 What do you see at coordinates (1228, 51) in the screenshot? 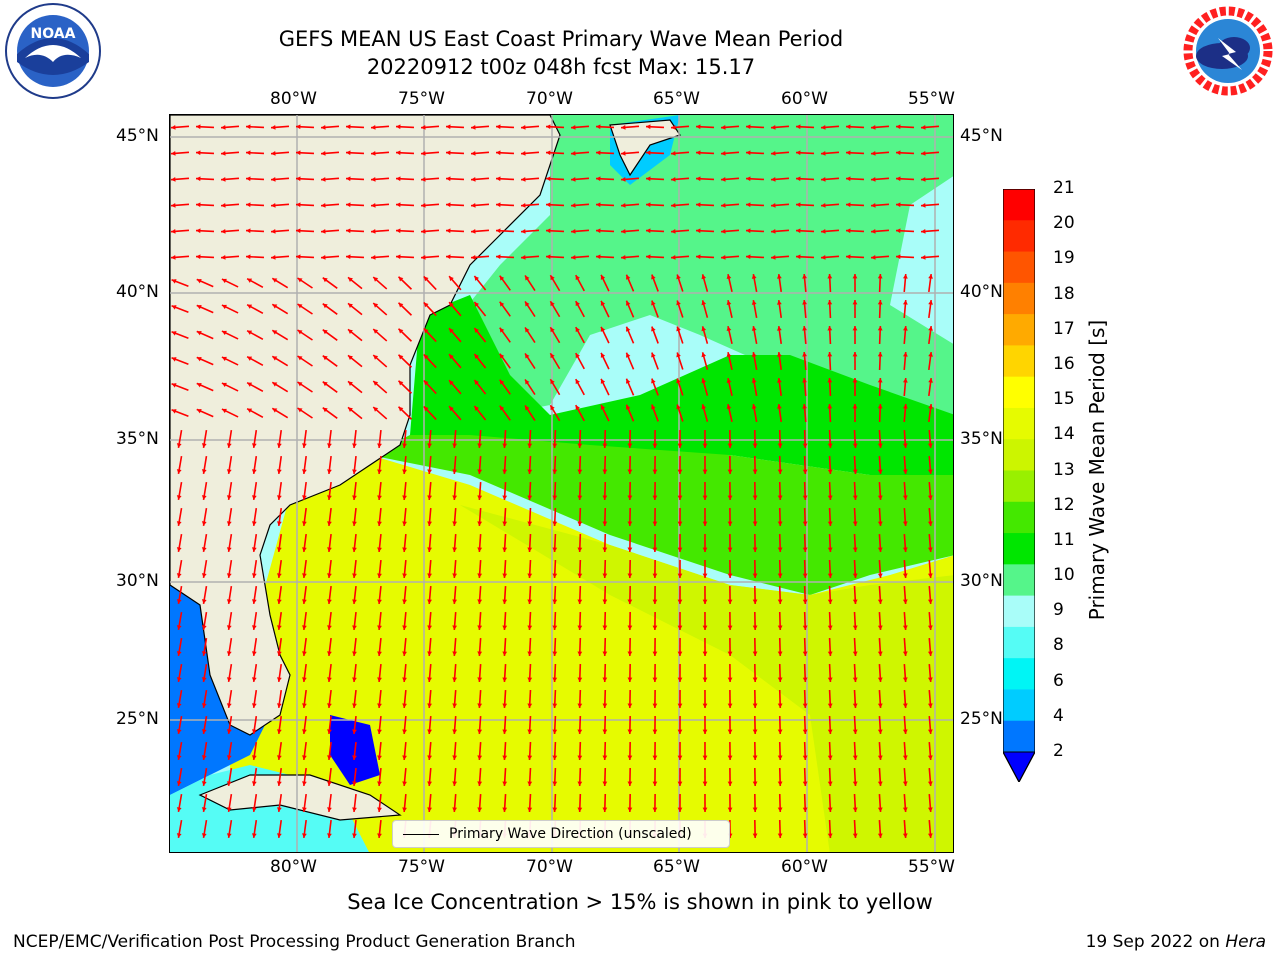
I see `nws-logo` at bounding box center [1228, 51].